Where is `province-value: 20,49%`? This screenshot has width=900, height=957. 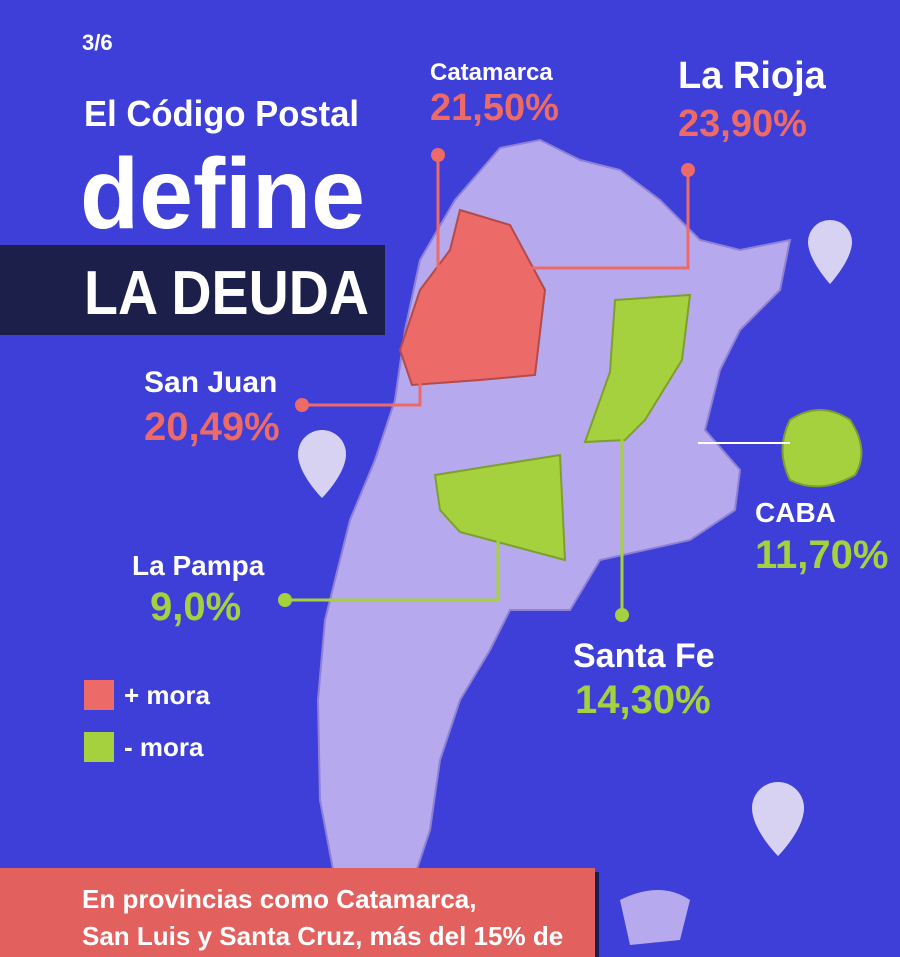 province-value: 20,49% is located at coordinates (212, 427).